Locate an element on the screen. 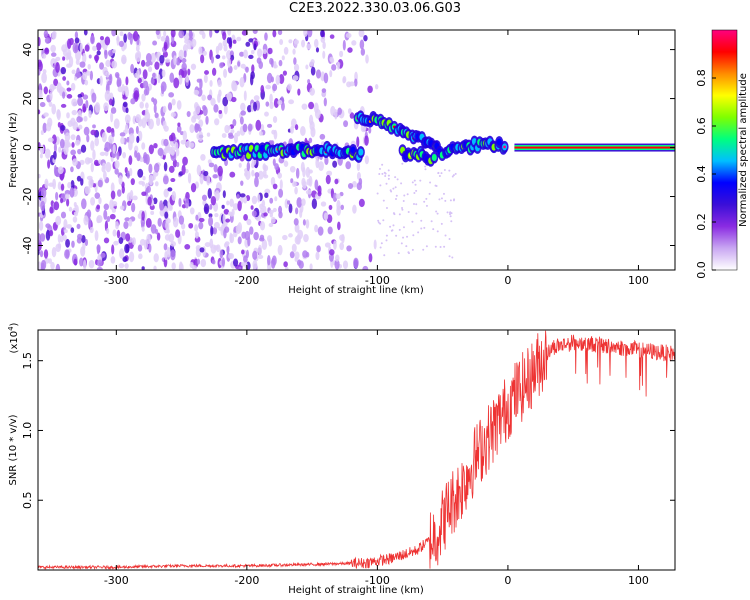  x-tick-label: -300 is located at coordinates (116, 280).